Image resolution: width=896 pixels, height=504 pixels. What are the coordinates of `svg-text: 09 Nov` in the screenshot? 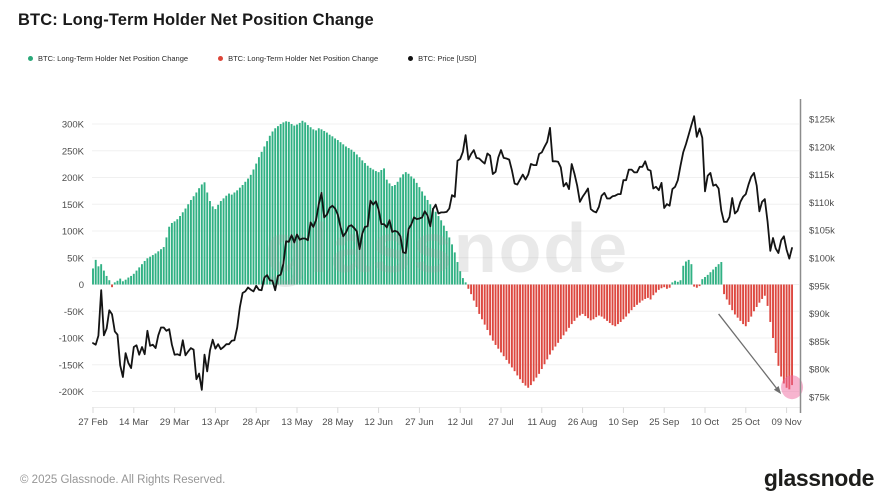 It's located at (787, 422).